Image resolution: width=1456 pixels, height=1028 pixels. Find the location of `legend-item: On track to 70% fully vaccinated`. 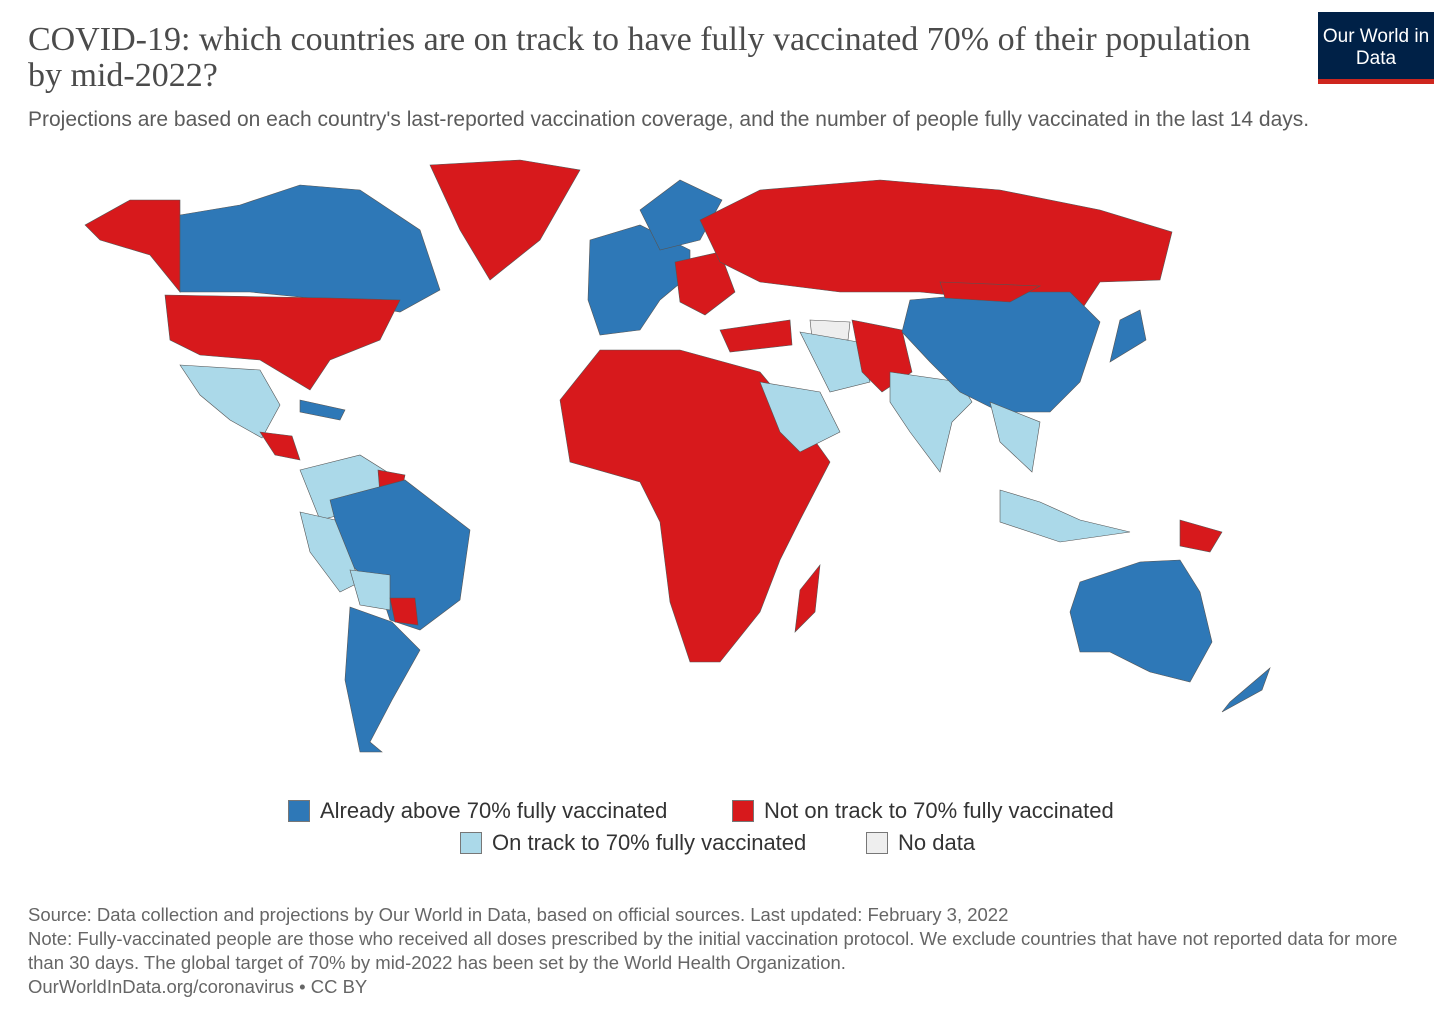

legend-item: On track to 70% fully vaccinated is located at coordinates (633, 843).